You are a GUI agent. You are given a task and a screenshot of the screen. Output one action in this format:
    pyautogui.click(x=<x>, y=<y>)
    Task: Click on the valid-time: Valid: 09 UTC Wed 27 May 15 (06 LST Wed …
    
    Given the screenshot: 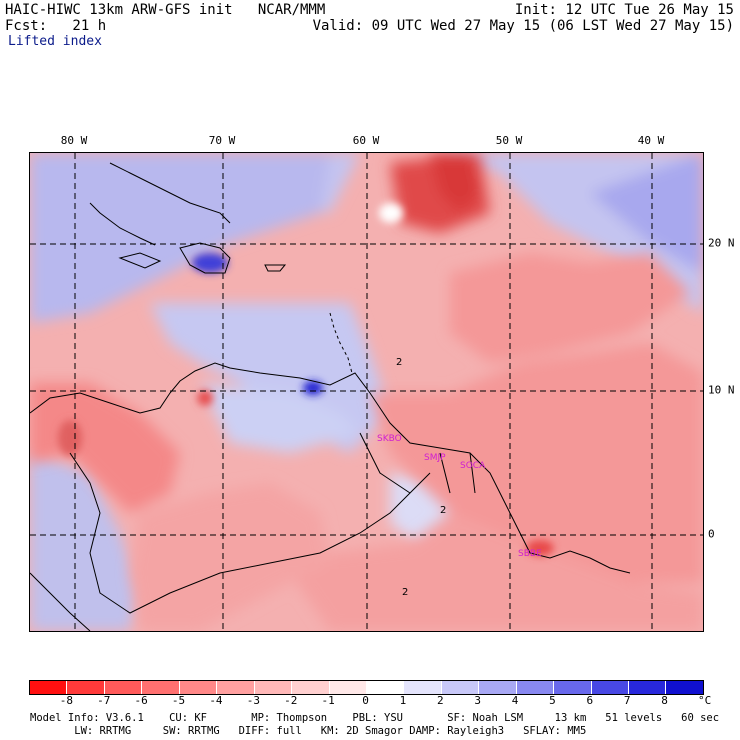 What is the action you would take?
    pyautogui.click(x=523, y=26)
    